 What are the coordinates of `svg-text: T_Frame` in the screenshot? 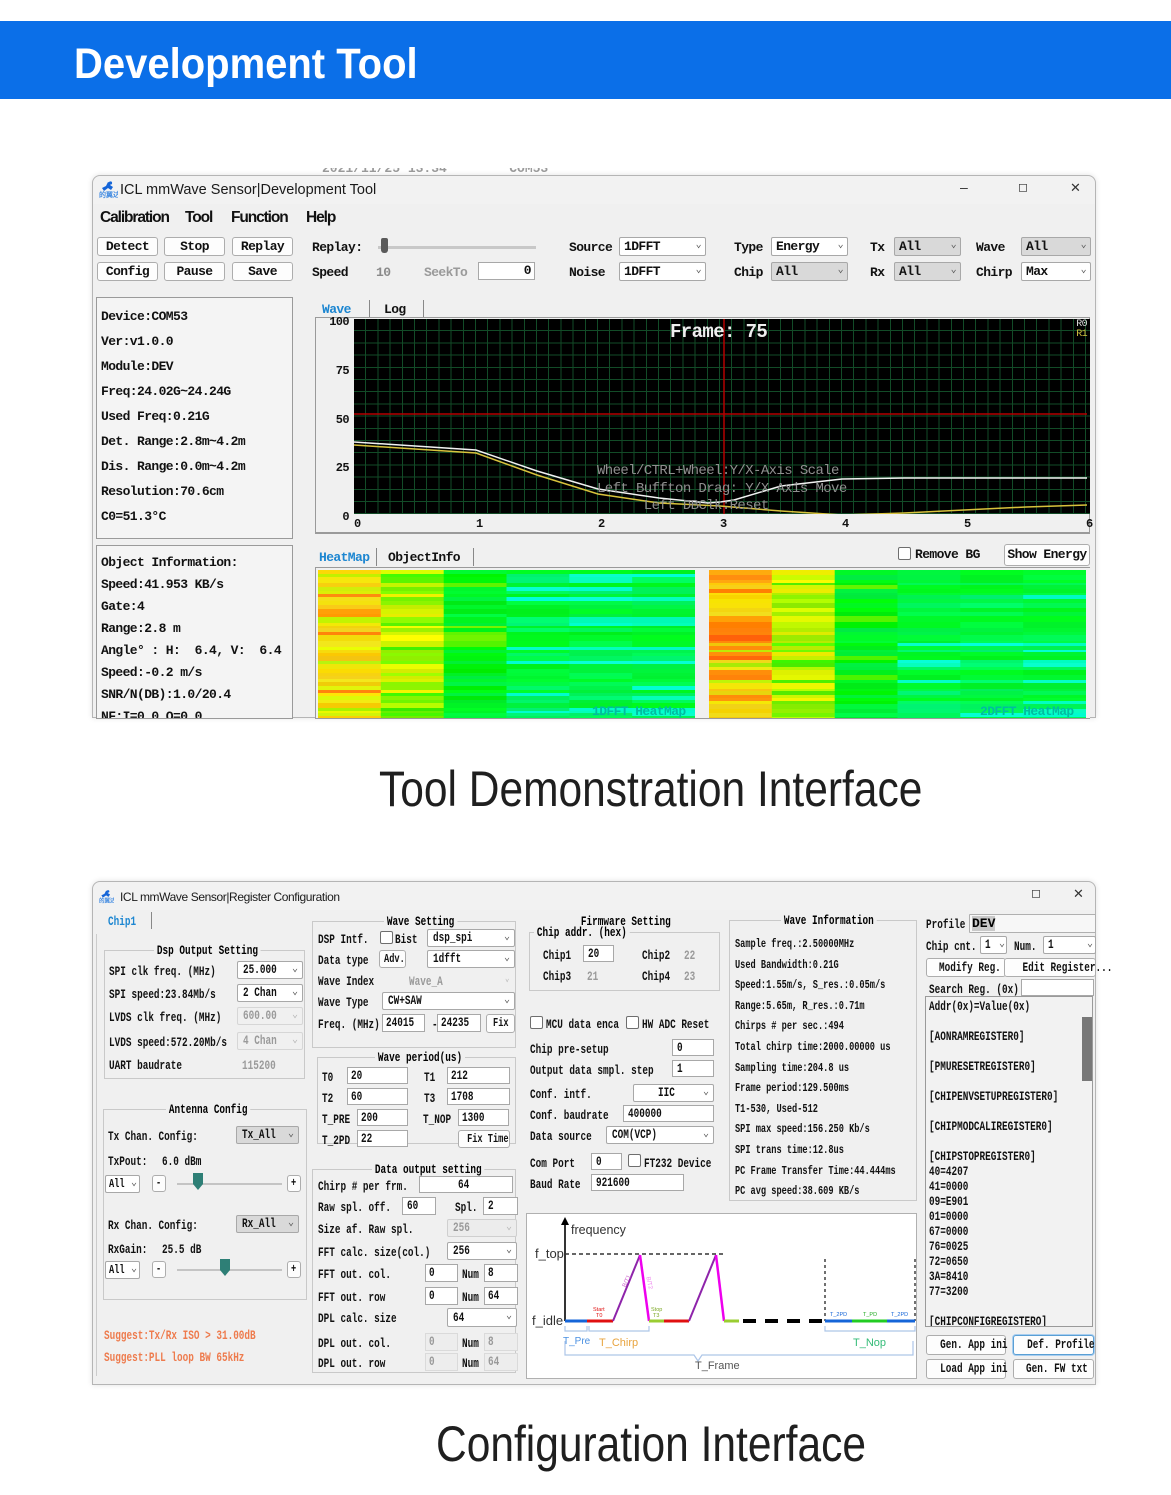 It's located at (717, 1366).